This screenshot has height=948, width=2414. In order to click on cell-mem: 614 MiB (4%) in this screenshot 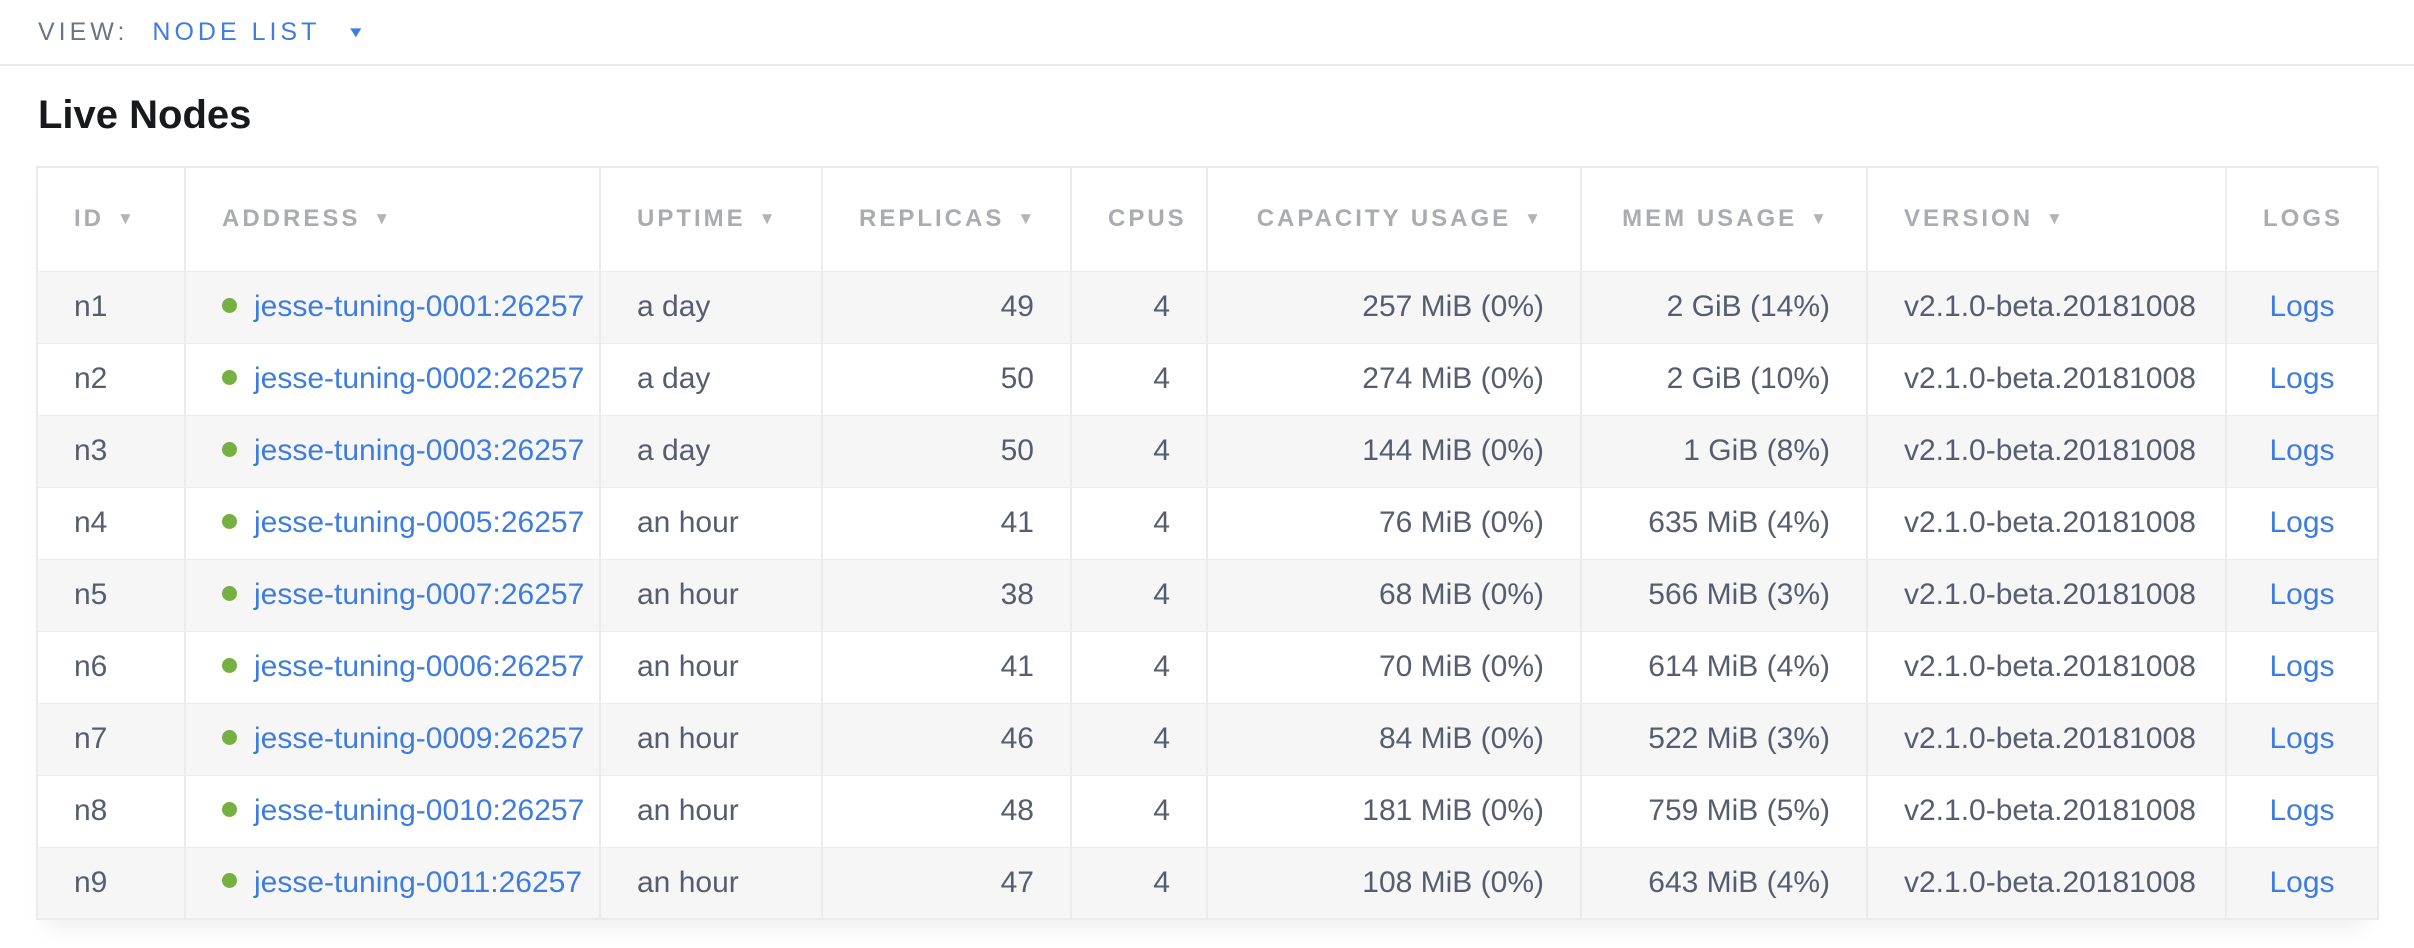, I will do `click(1724, 667)`.